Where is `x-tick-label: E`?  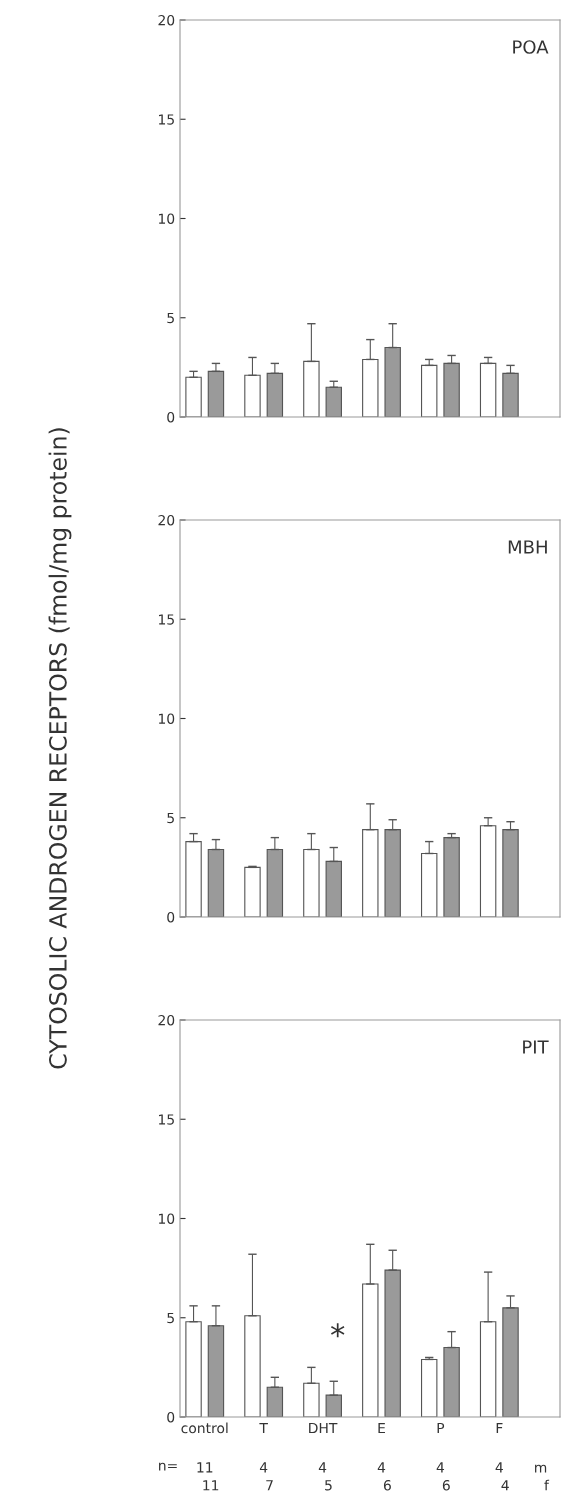 x-tick-label: E is located at coordinates (381, 1428).